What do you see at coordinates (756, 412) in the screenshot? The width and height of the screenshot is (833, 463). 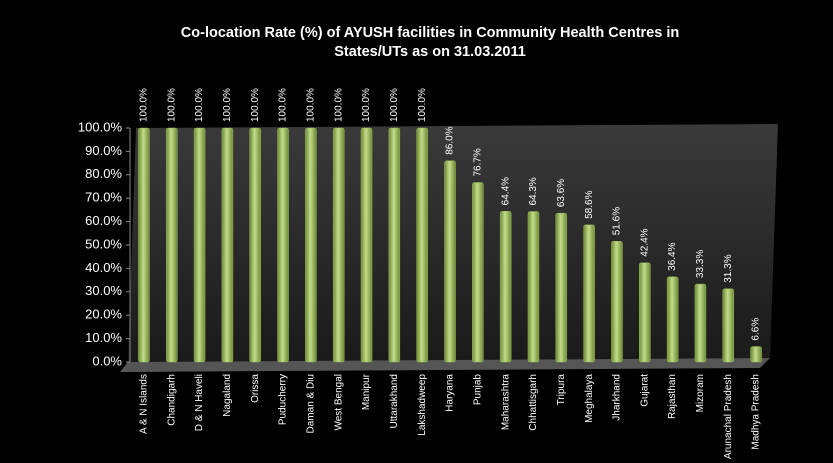 I see `x-tick-label: Madhya Pradesh` at bounding box center [756, 412].